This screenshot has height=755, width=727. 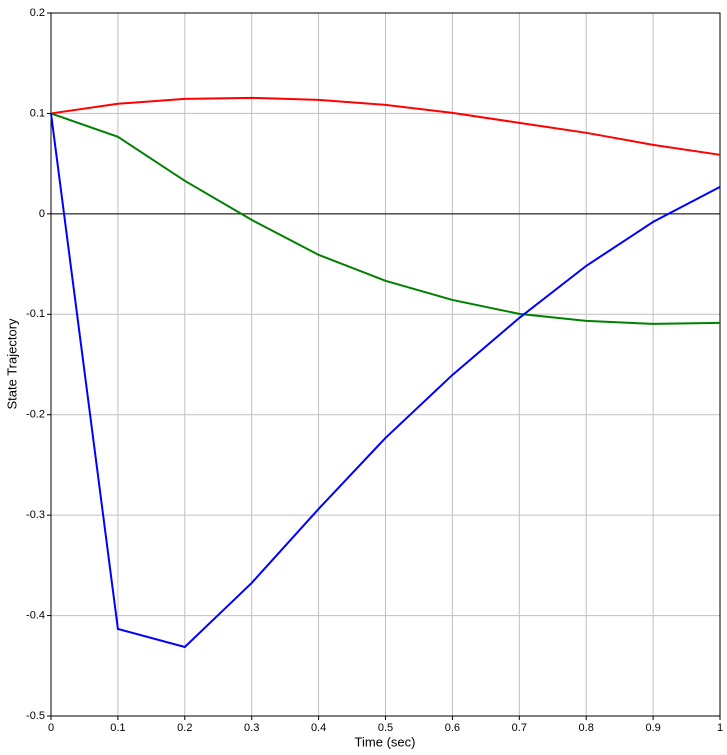 I want to click on x-tick-label: 0.6, so click(x=452, y=728).